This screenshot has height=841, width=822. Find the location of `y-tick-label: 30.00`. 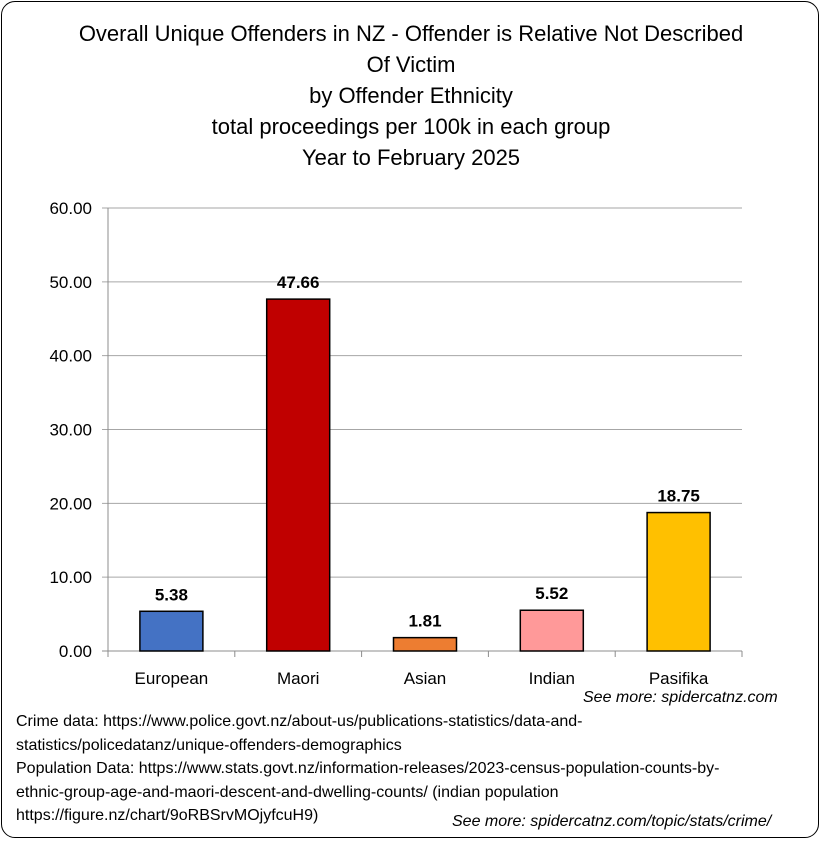

y-tick-label: 30.00 is located at coordinates (70, 430).